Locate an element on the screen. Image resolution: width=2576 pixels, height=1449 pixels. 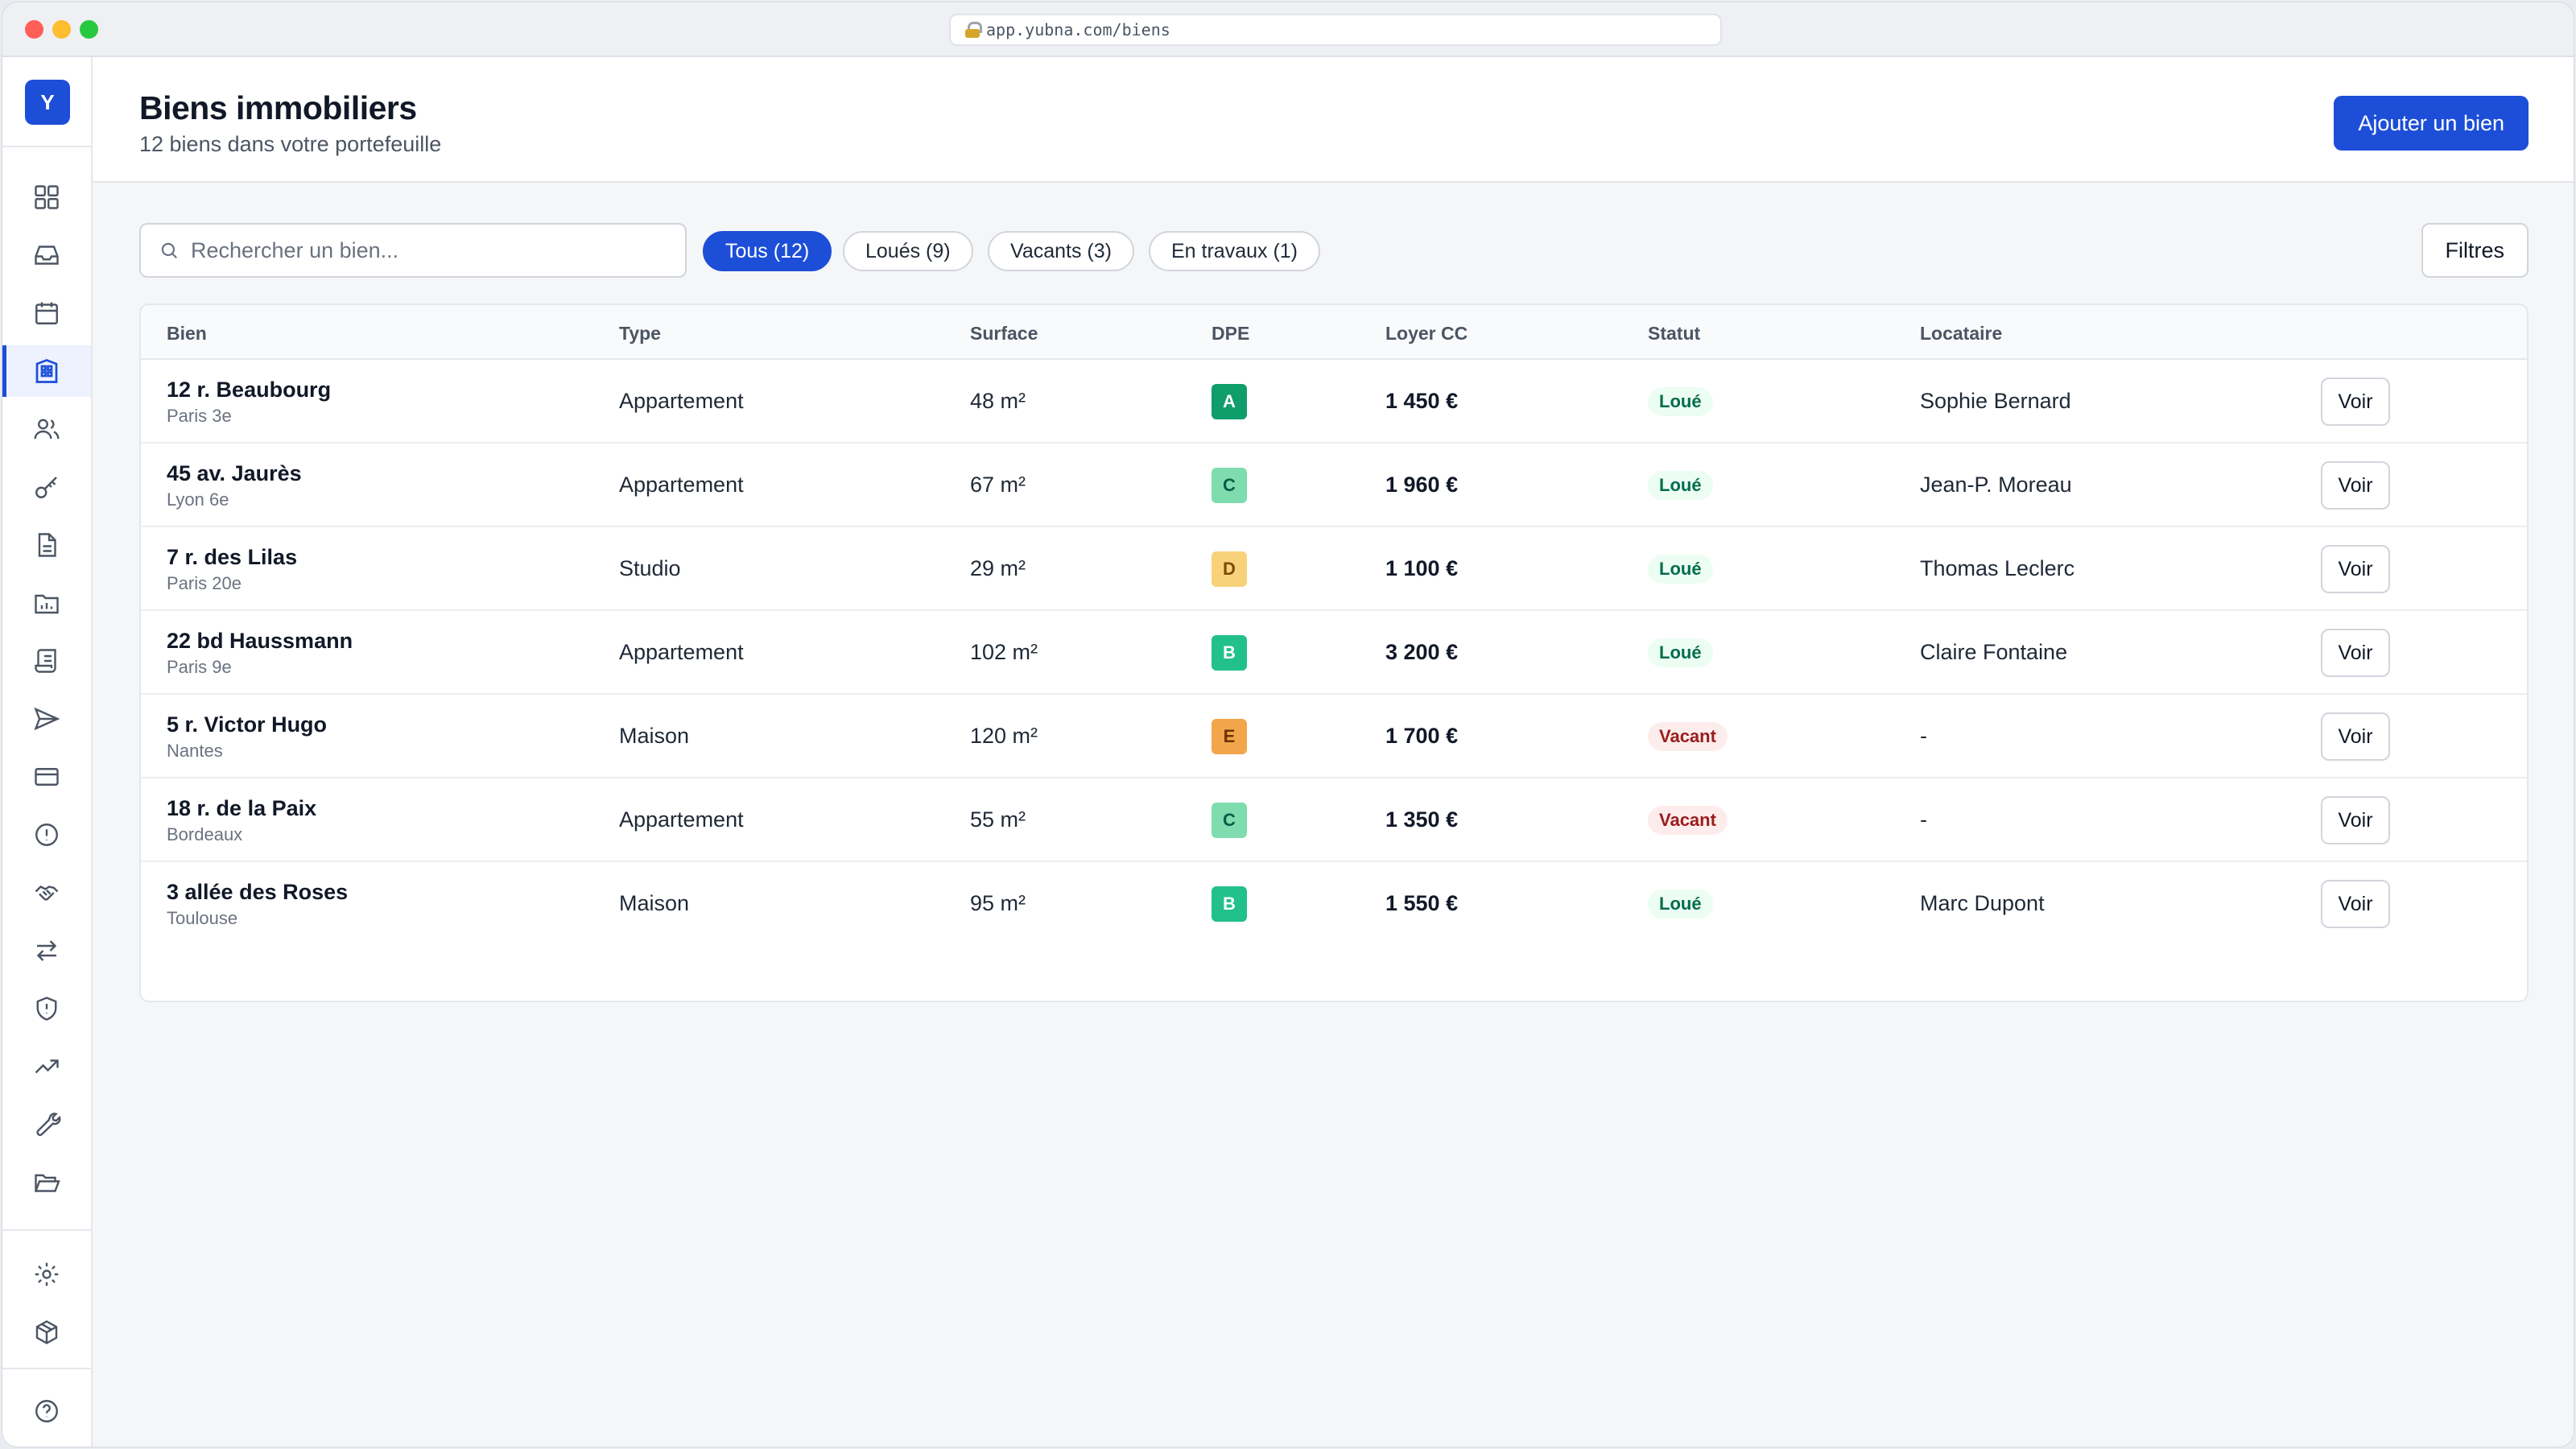
sidebar-item-documents is located at coordinates (46, 545).